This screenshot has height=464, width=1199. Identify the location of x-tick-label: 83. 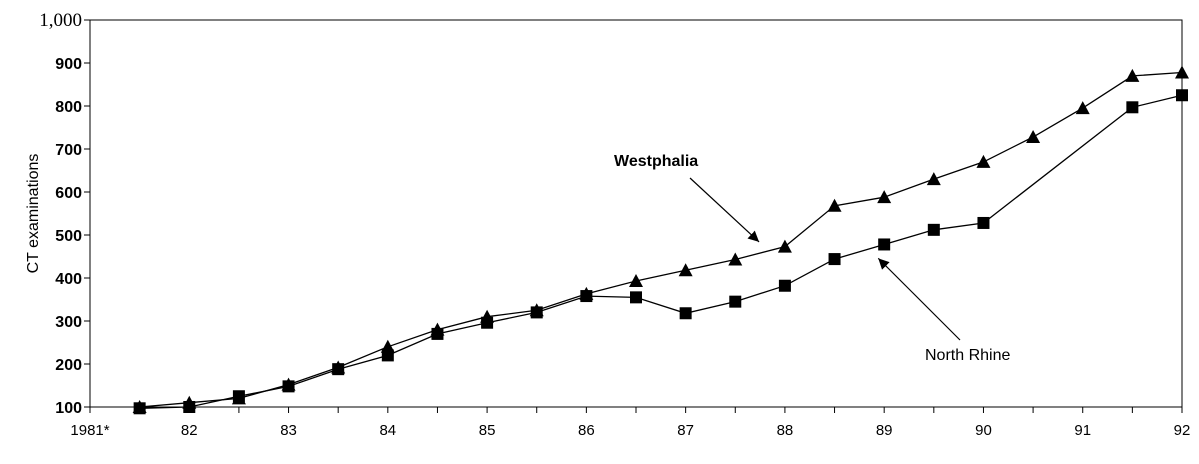
(288, 430).